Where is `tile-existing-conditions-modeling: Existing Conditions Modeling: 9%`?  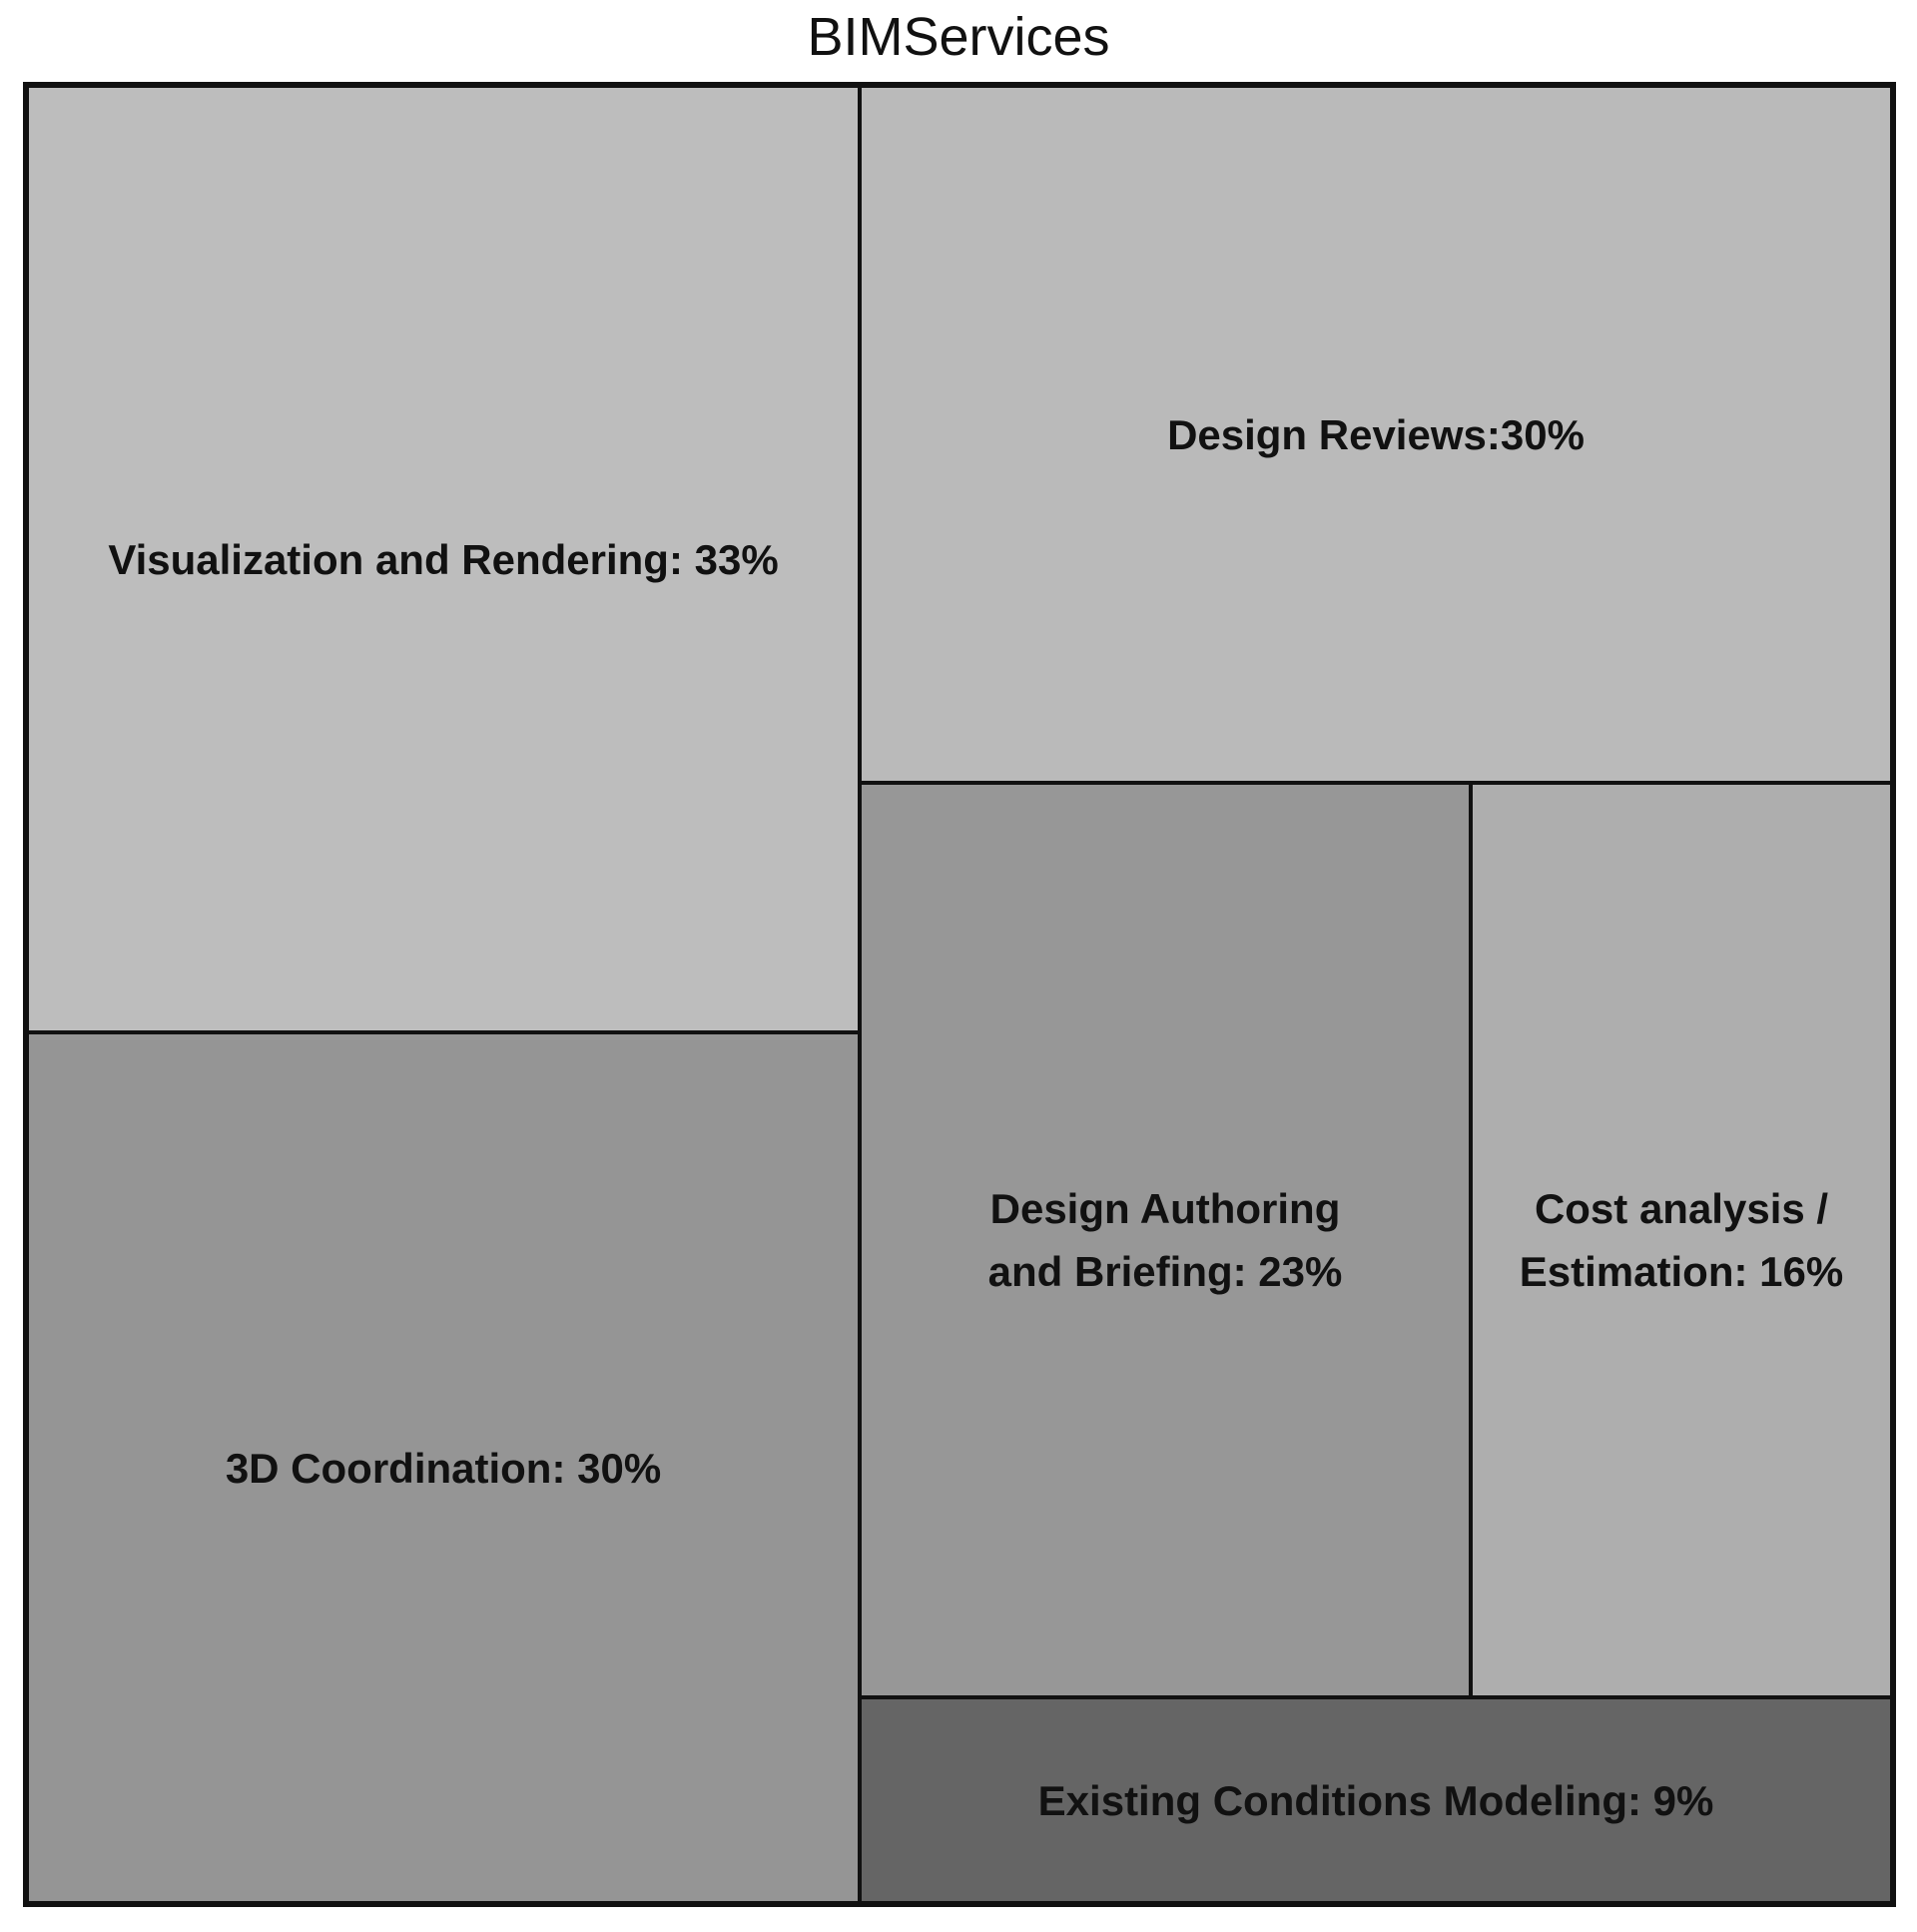
tile-existing-conditions-modeling: Existing Conditions Modeling: 9% is located at coordinates (1376, 1800).